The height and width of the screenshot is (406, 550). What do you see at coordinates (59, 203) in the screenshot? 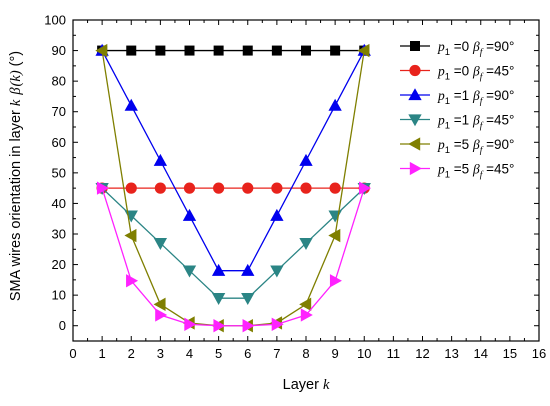
I see `y-tick-label: 40` at bounding box center [59, 203].